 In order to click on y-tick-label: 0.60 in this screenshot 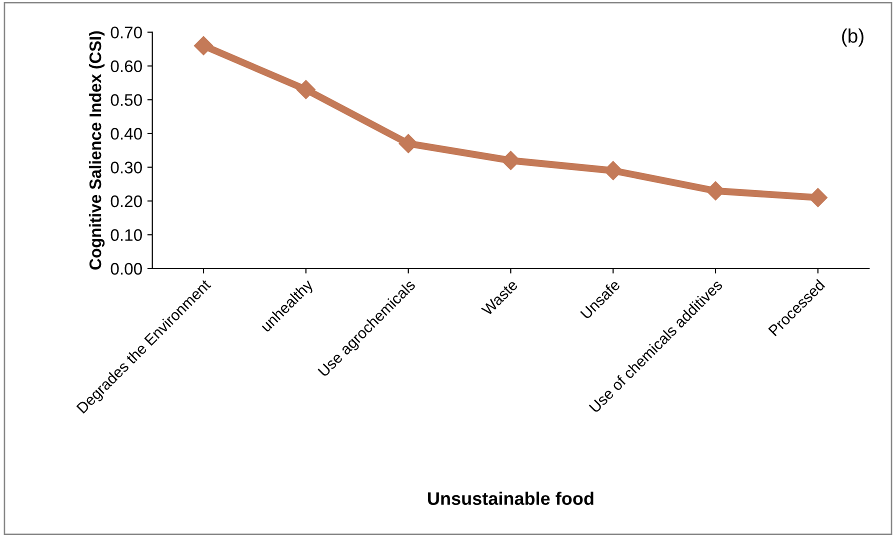, I will do `click(126, 66)`.